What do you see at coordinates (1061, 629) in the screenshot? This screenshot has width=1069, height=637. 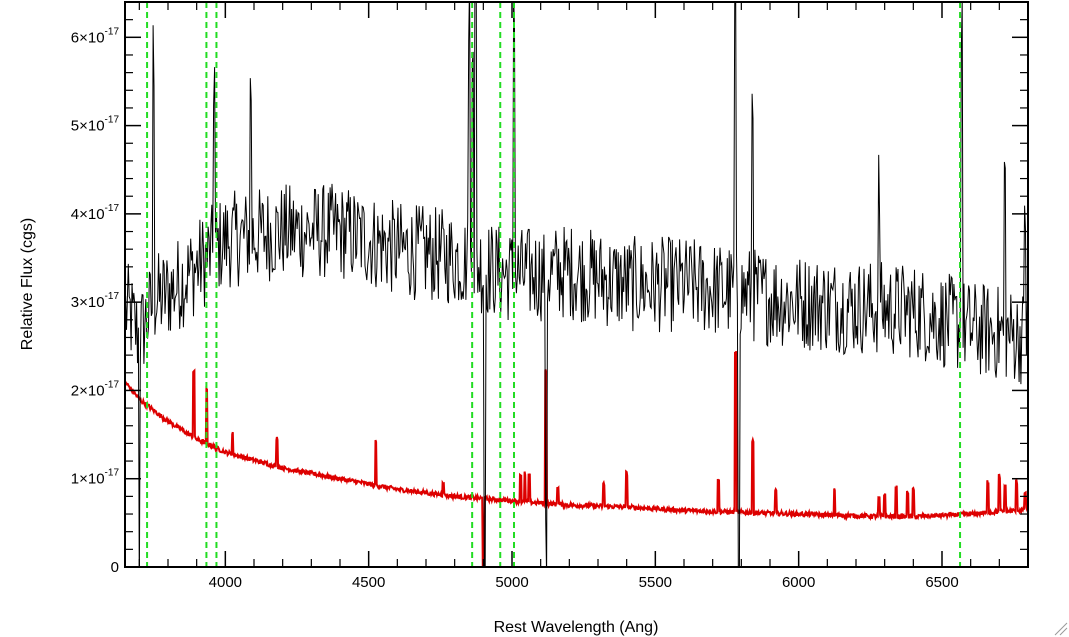 I see `resize-grip-icon` at bounding box center [1061, 629].